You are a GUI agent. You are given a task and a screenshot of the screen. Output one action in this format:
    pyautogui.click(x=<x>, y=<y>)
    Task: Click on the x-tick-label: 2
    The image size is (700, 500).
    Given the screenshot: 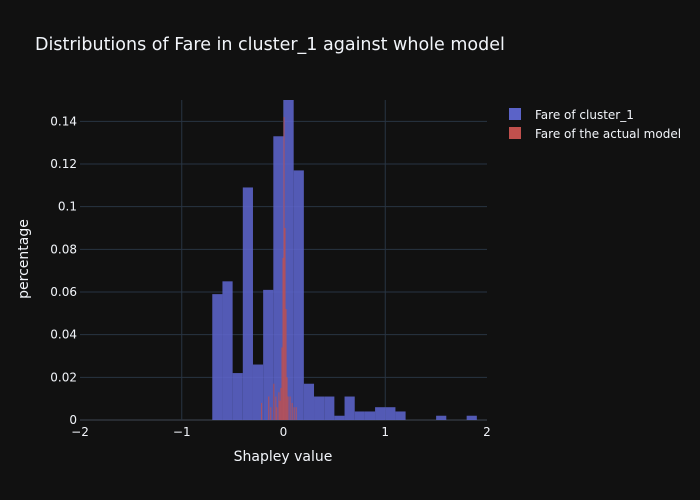 What is the action you would take?
    pyautogui.click(x=487, y=432)
    